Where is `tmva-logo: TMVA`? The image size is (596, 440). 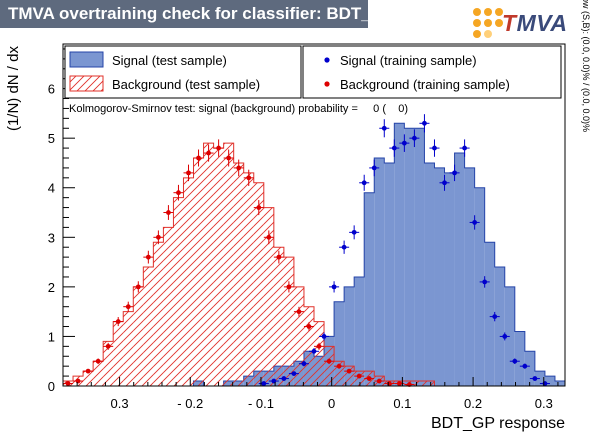
tmva-logo: TMVA is located at coordinates (533, 23).